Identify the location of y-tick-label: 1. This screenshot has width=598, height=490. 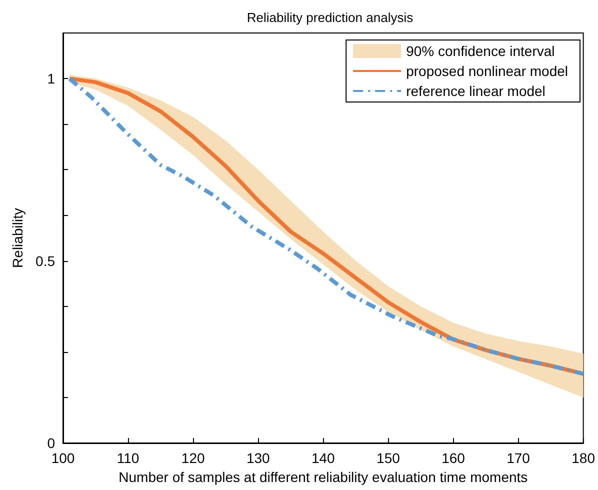
(51, 78).